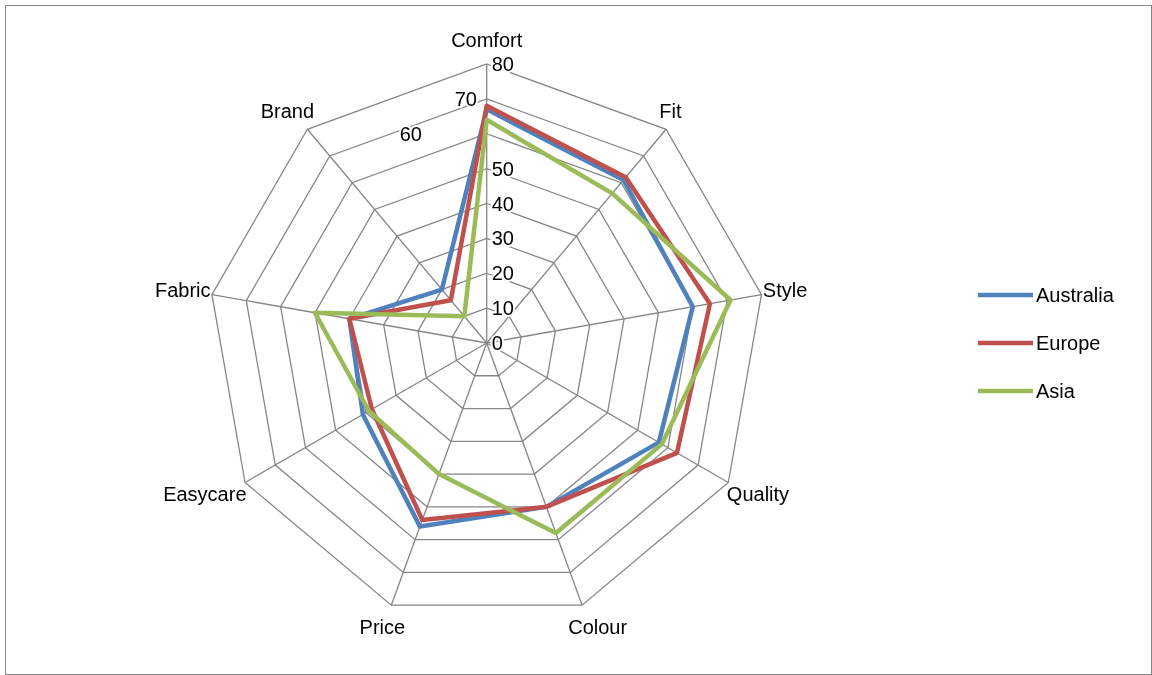 This screenshot has width=1152, height=675. Describe the element at coordinates (502, 308) in the screenshot. I see `y-tick-label: 10` at that location.